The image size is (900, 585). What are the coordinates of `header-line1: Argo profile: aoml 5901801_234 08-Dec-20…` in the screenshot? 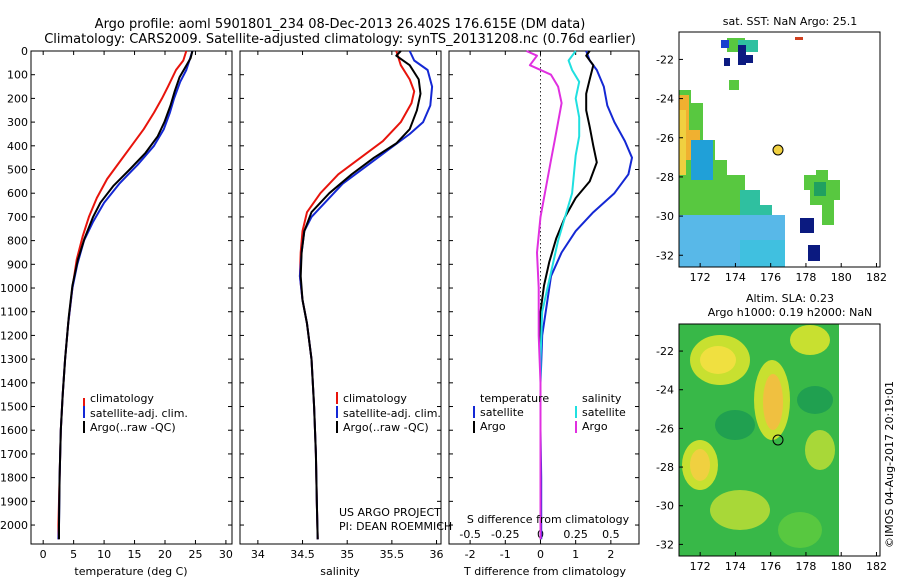 It's located at (340, 24).